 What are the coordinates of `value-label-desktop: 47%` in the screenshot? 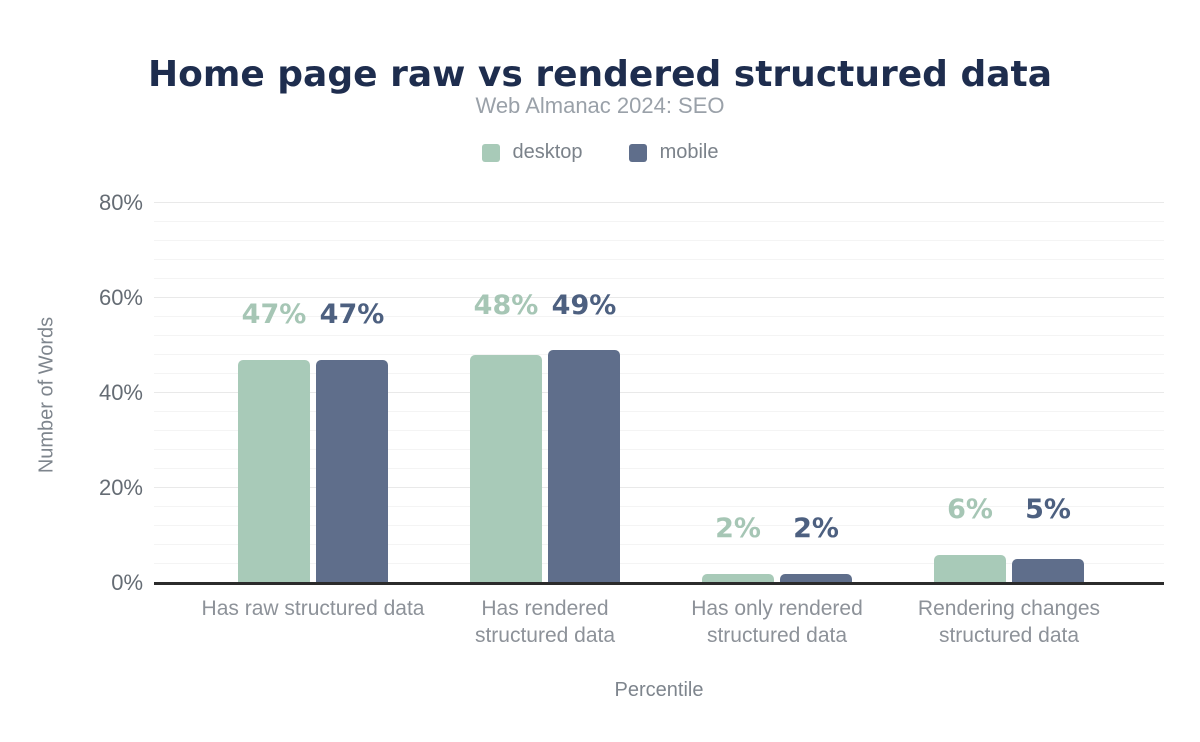 It's located at (274, 315).